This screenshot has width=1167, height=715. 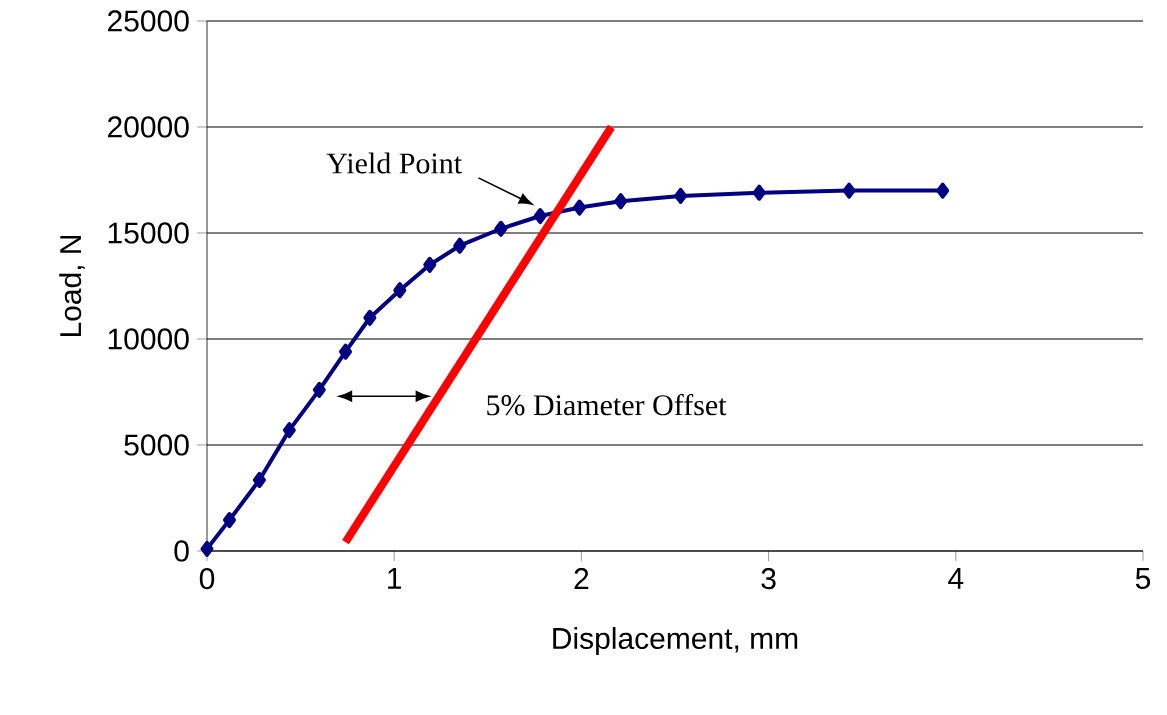 What do you see at coordinates (156, 445) in the screenshot?
I see `y-tick-label: 5000` at bounding box center [156, 445].